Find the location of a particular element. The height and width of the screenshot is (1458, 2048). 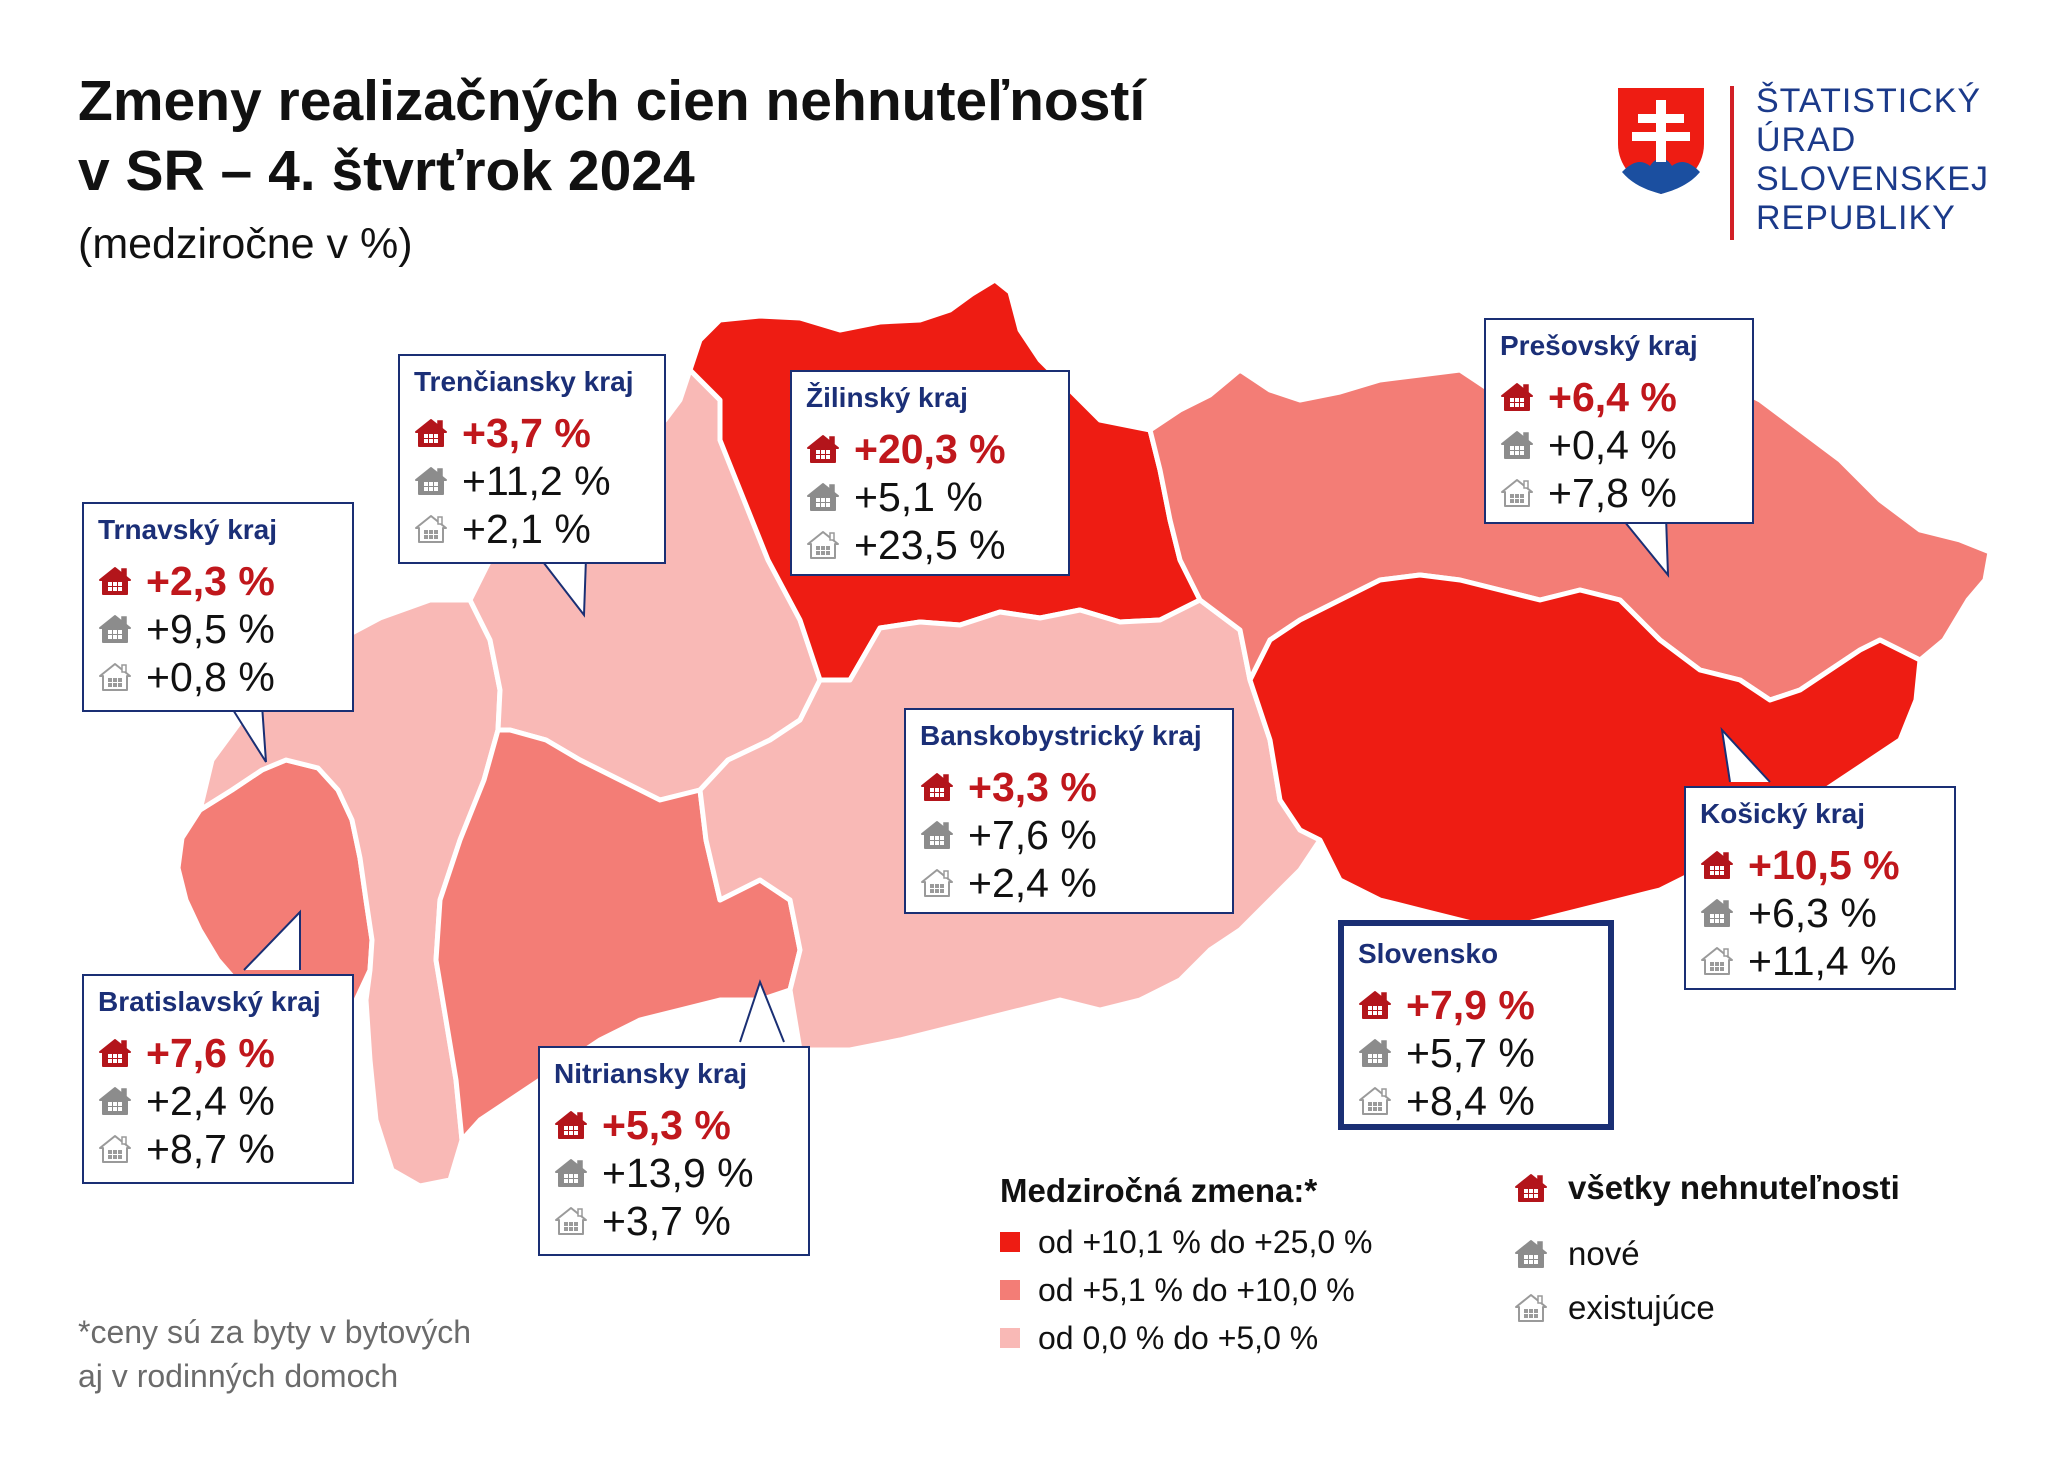

region-existing-row: +2,4 % is located at coordinates (1008, 883).